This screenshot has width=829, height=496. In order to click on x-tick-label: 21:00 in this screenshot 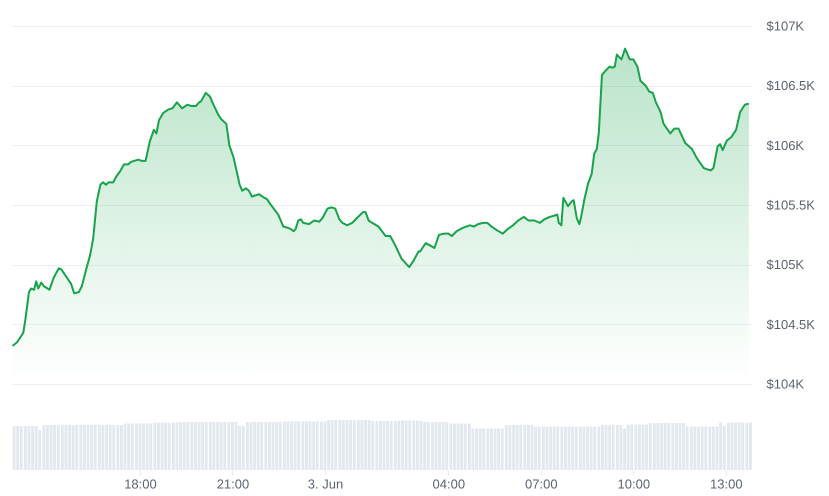, I will do `click(233, 484)`.